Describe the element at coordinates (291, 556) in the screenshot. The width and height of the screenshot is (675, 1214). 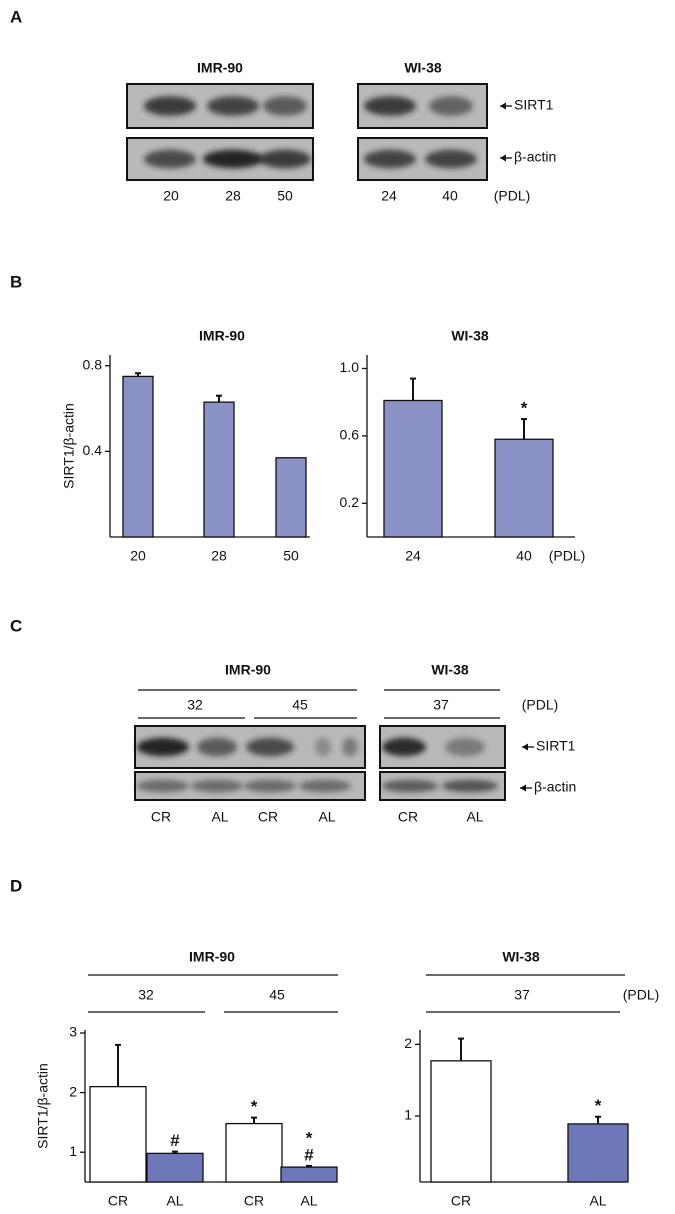
I see `x-tick-label: 50` at that location.